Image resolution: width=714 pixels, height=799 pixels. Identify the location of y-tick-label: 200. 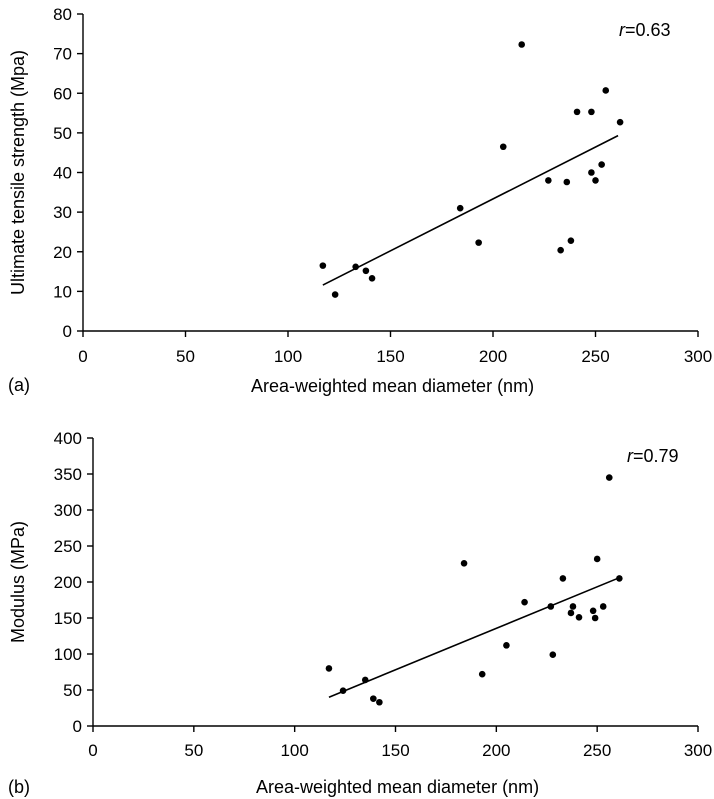
(68, 582).